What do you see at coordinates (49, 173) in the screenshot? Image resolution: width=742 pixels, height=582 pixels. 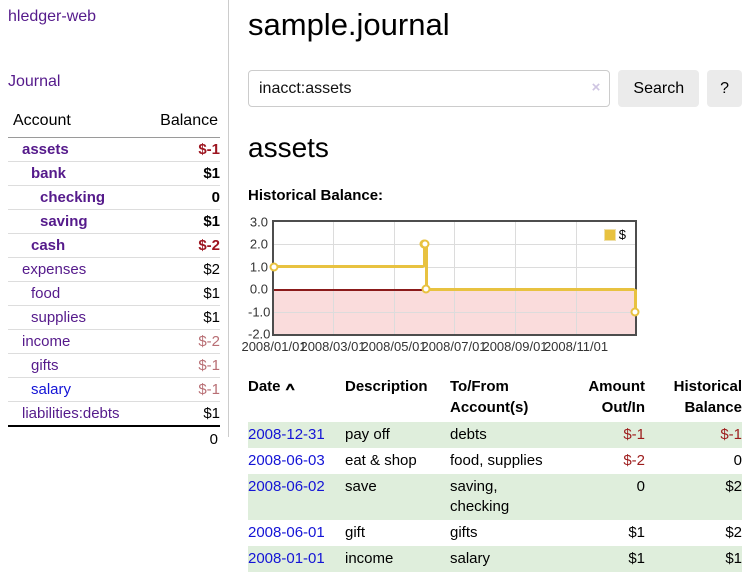 I see `account-link-bank: bank` at bounding box center [49, 173].